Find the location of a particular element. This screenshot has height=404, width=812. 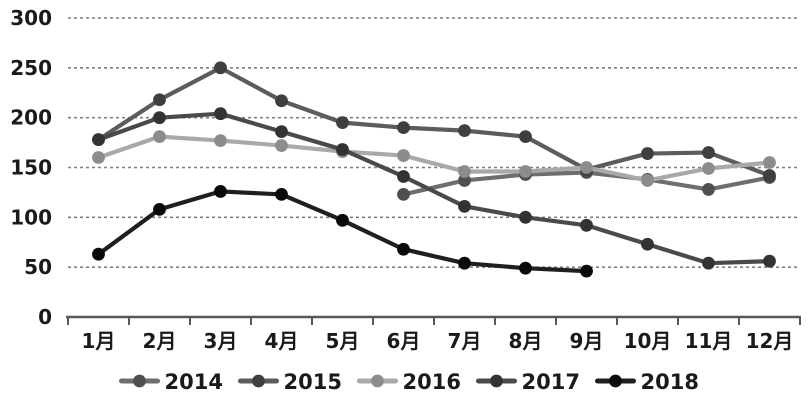

y-axis-label: 150 is located at coordinates (31, 168).